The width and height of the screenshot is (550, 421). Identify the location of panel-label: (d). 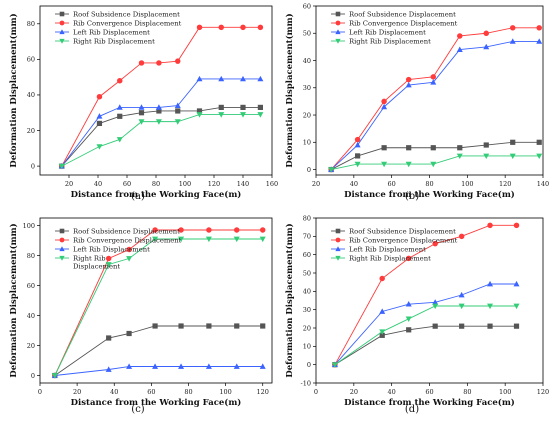
(412, 409).